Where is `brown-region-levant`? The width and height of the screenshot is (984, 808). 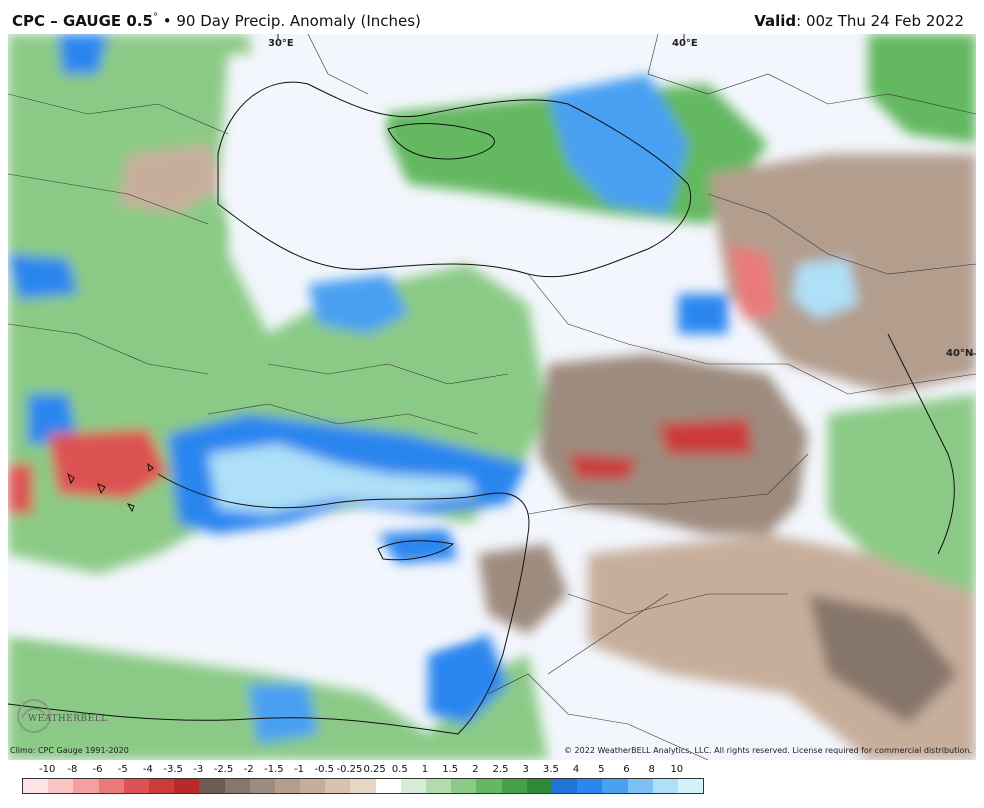 brown-region-levant is located at coordinates (523, 589).